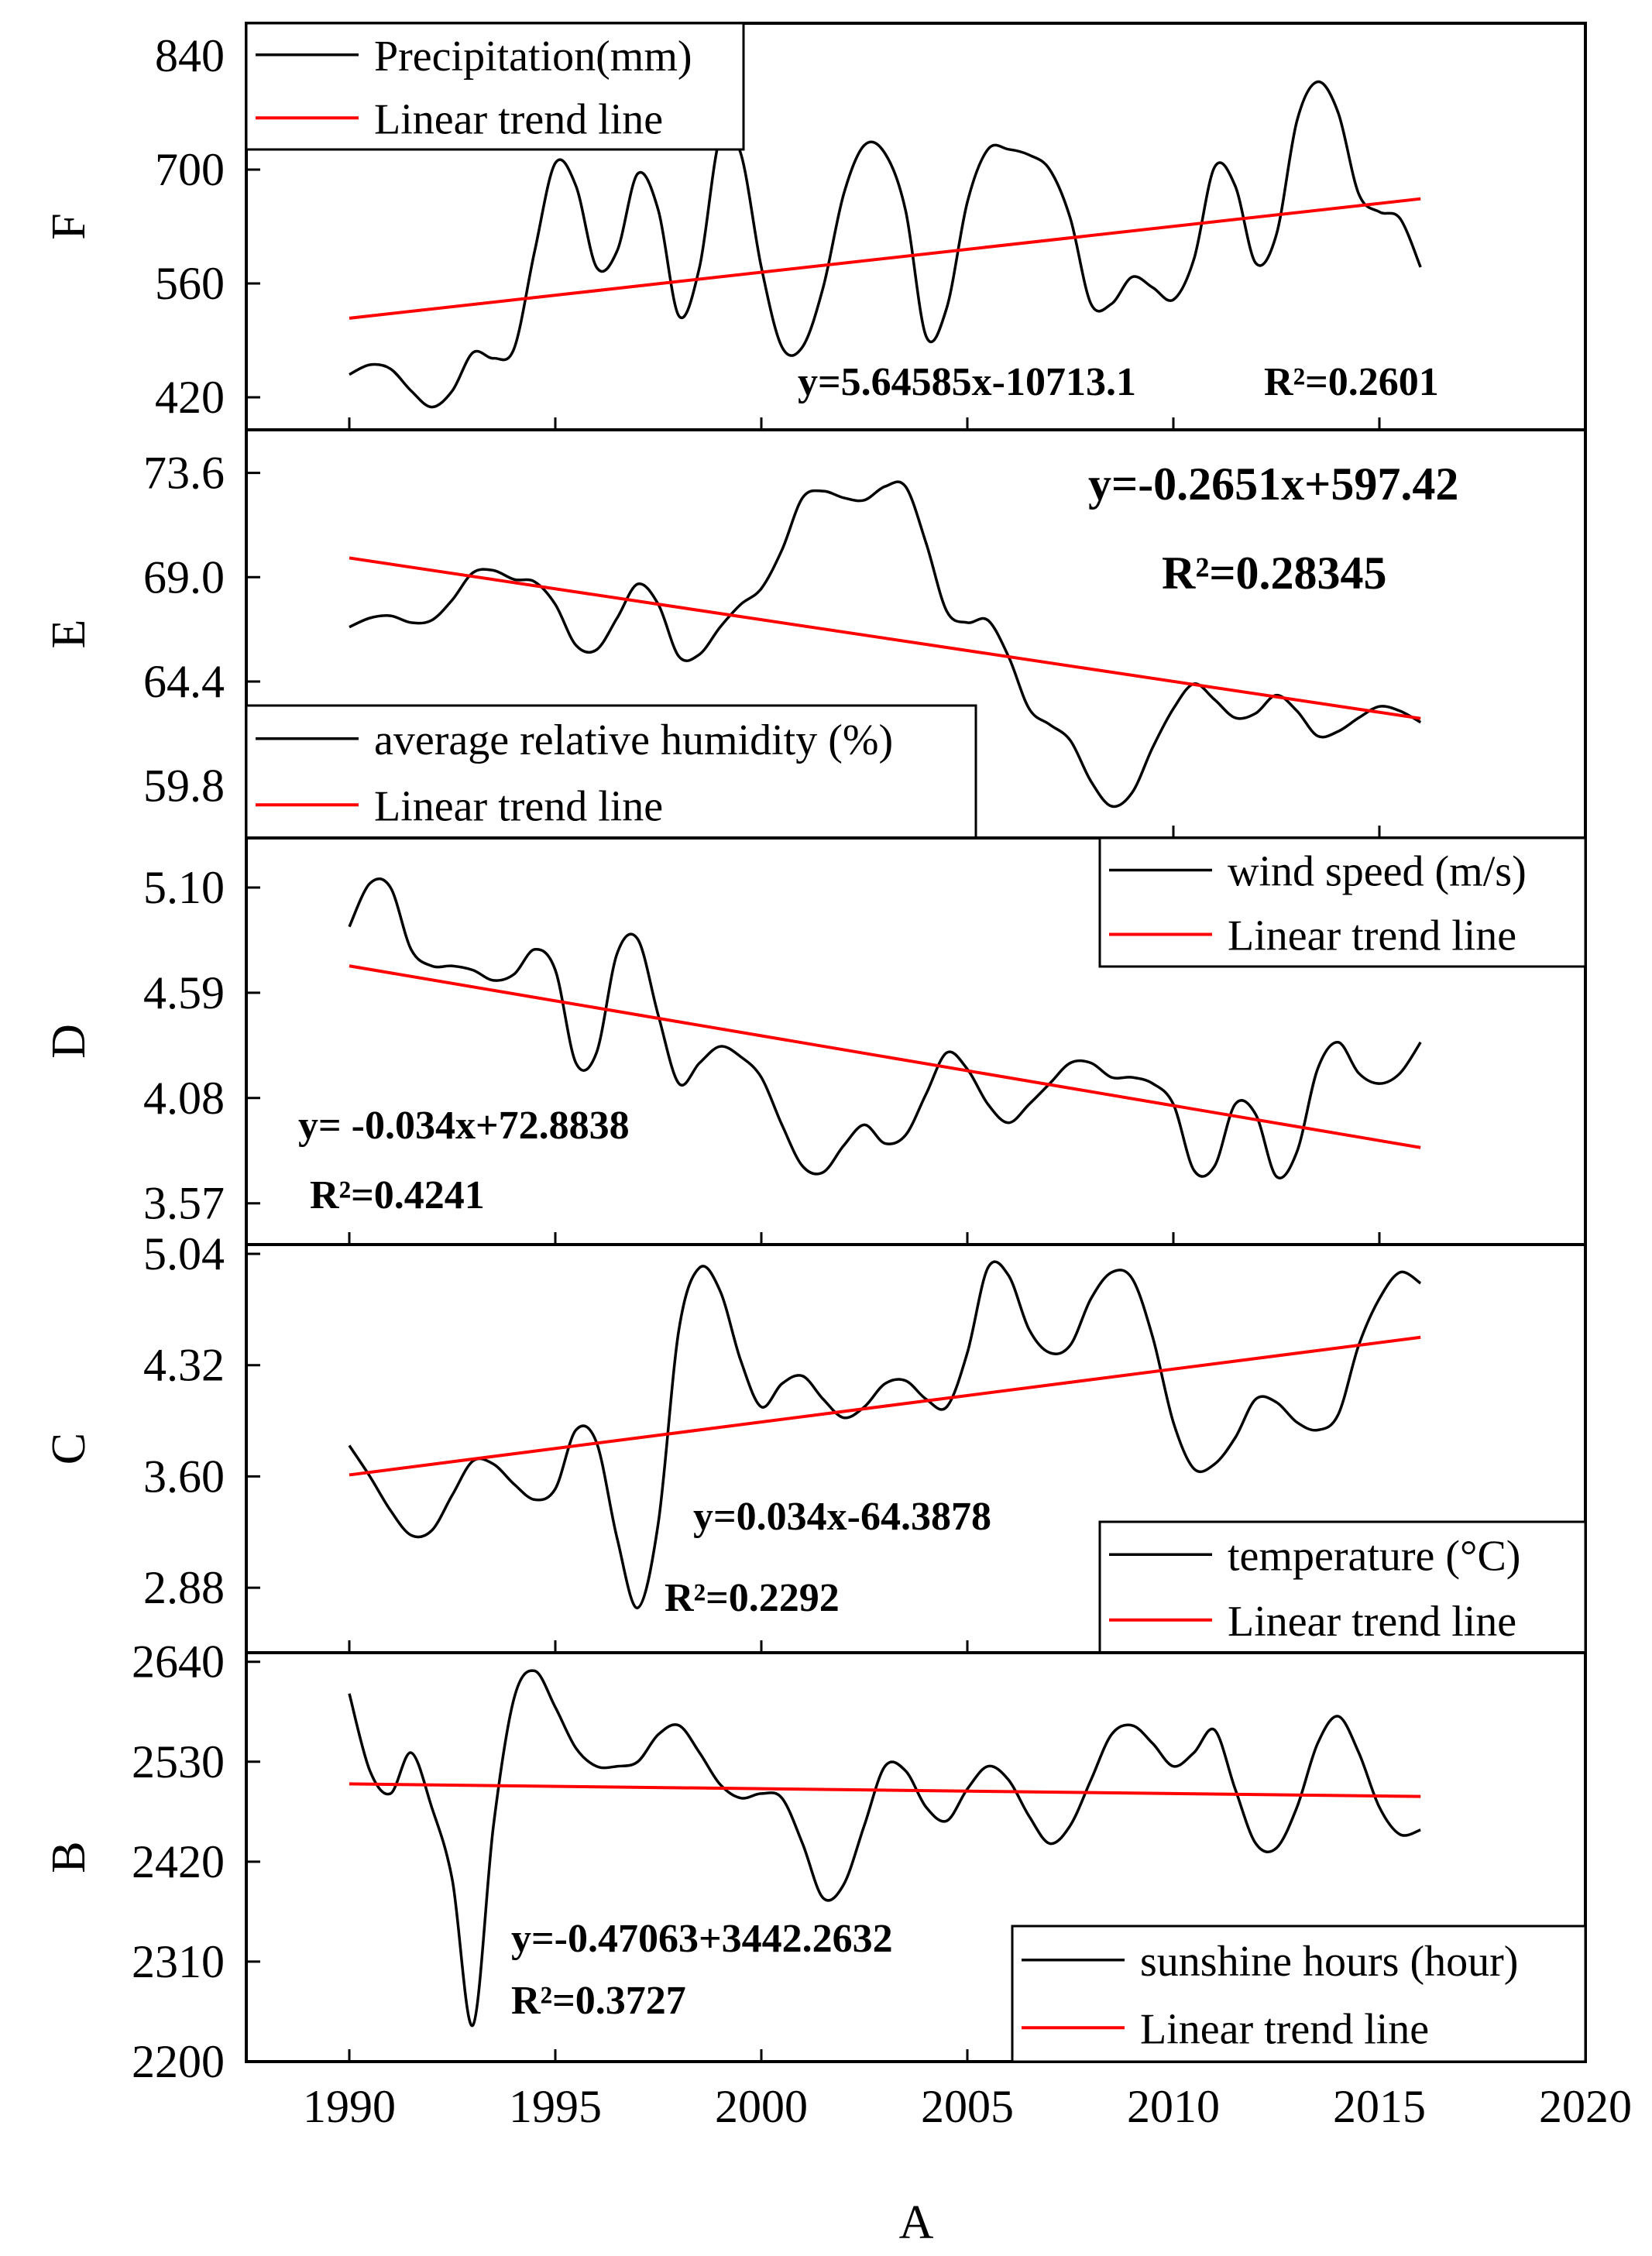  I want to click on x-tick-label: 1995, so click(555, 2106).